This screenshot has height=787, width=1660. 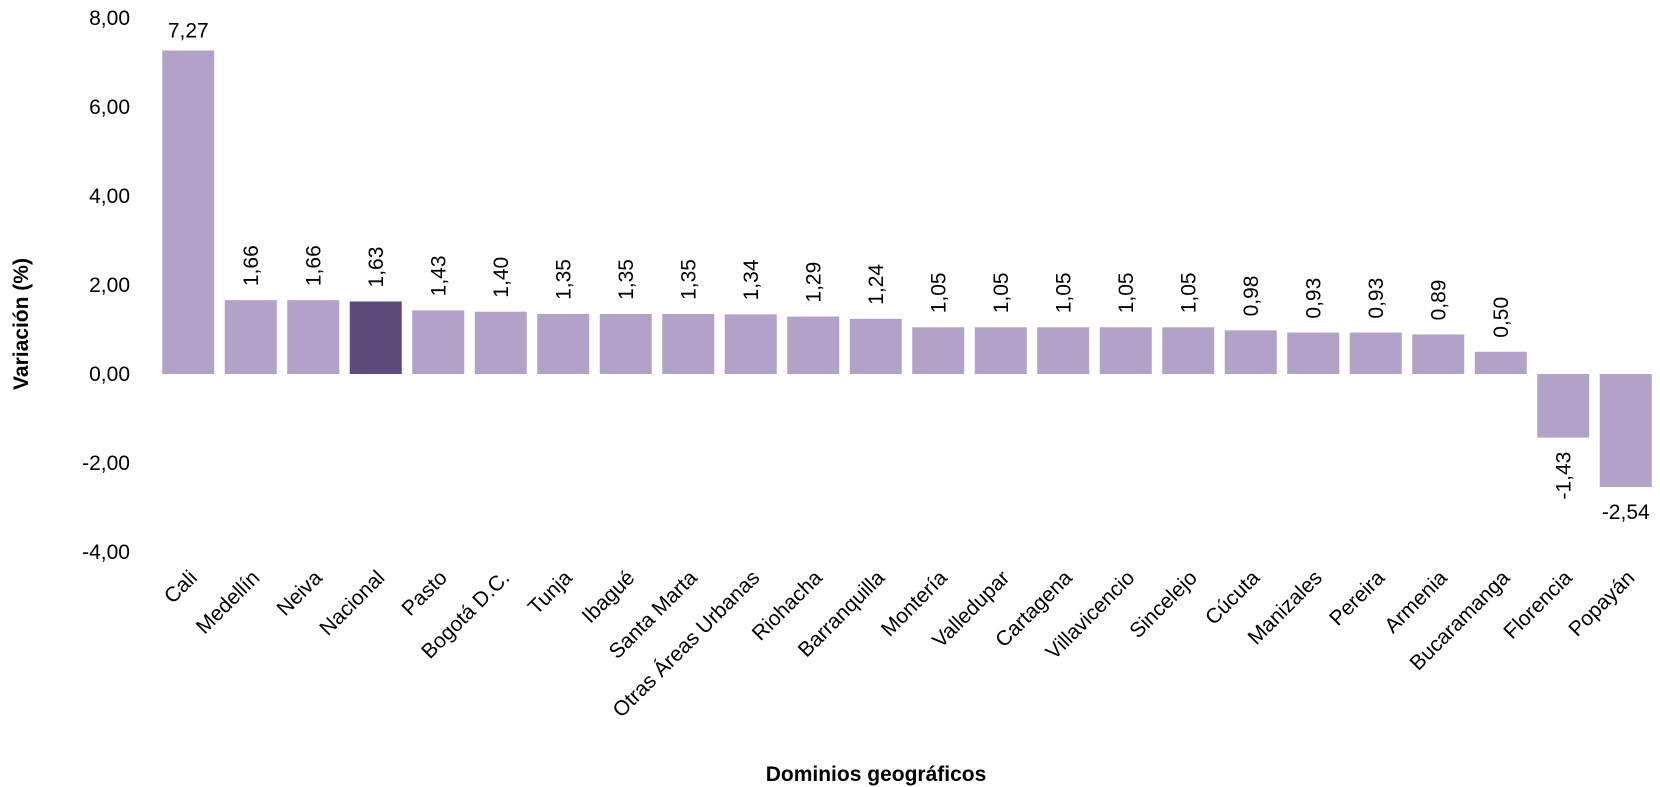 What do you see at coordinates (813, 282) in the screenshot?
I see `data-label: 1,29` at bounding box center [813, 282].